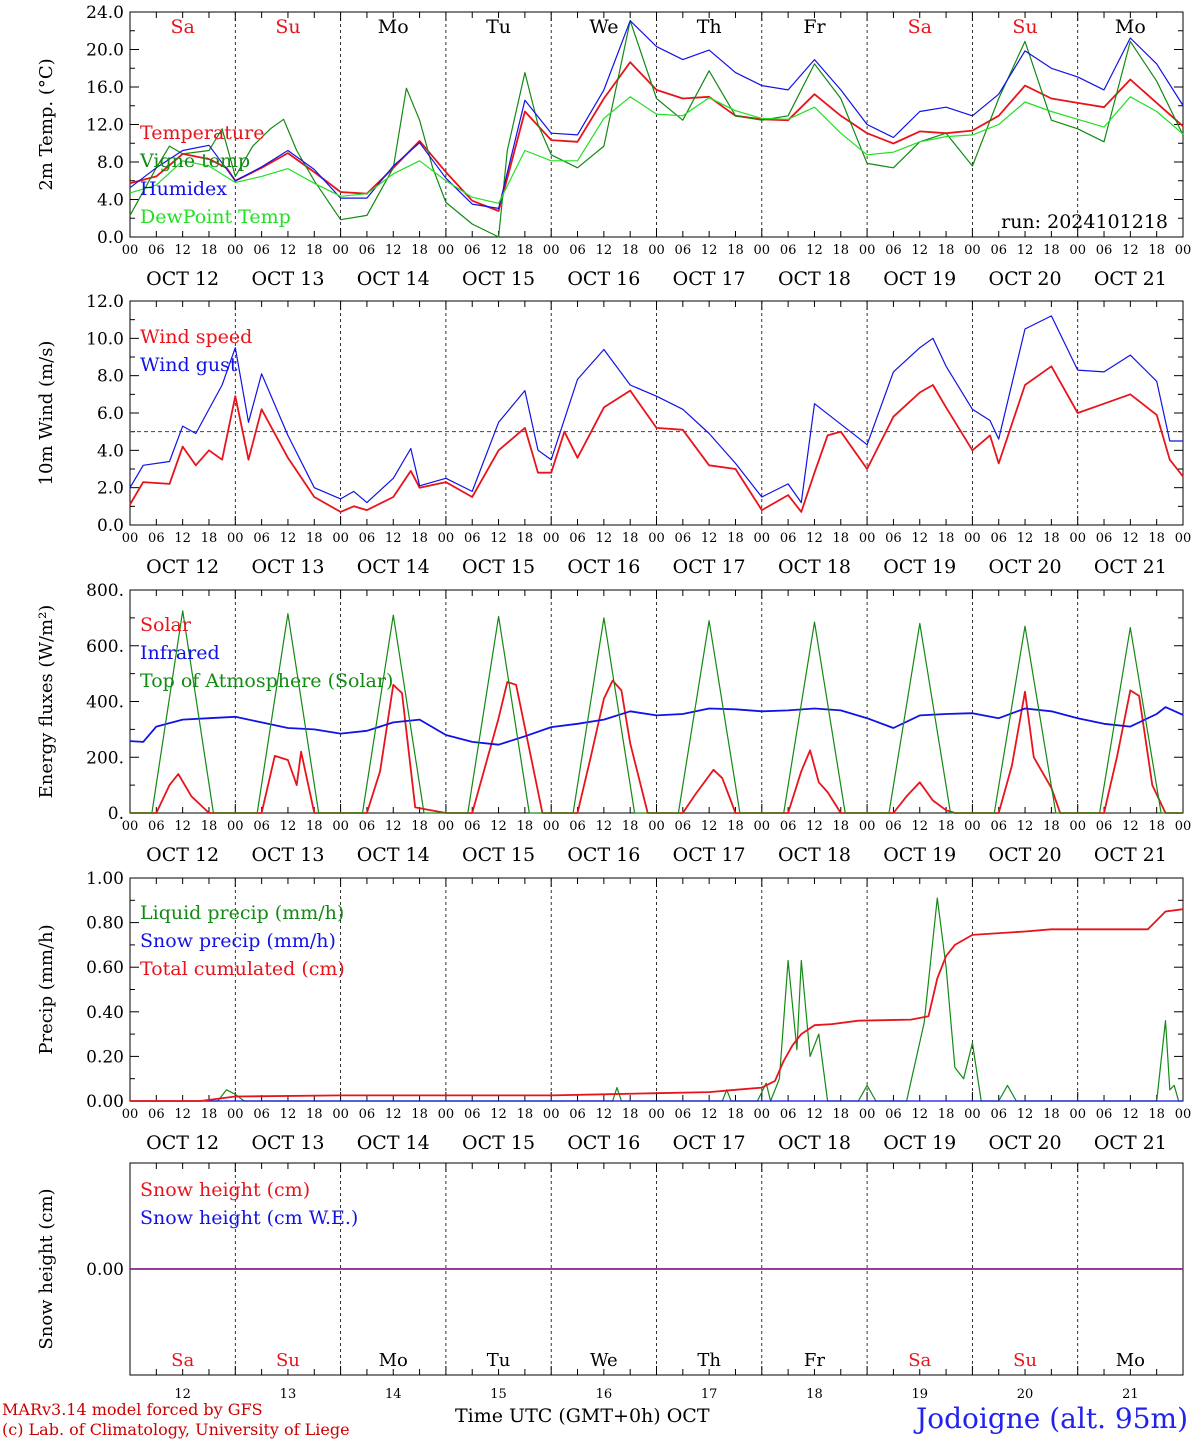 This screenshot has width=1194, height=1440. I want to click on y-tick-label: 0.20, so click(105, 1057).